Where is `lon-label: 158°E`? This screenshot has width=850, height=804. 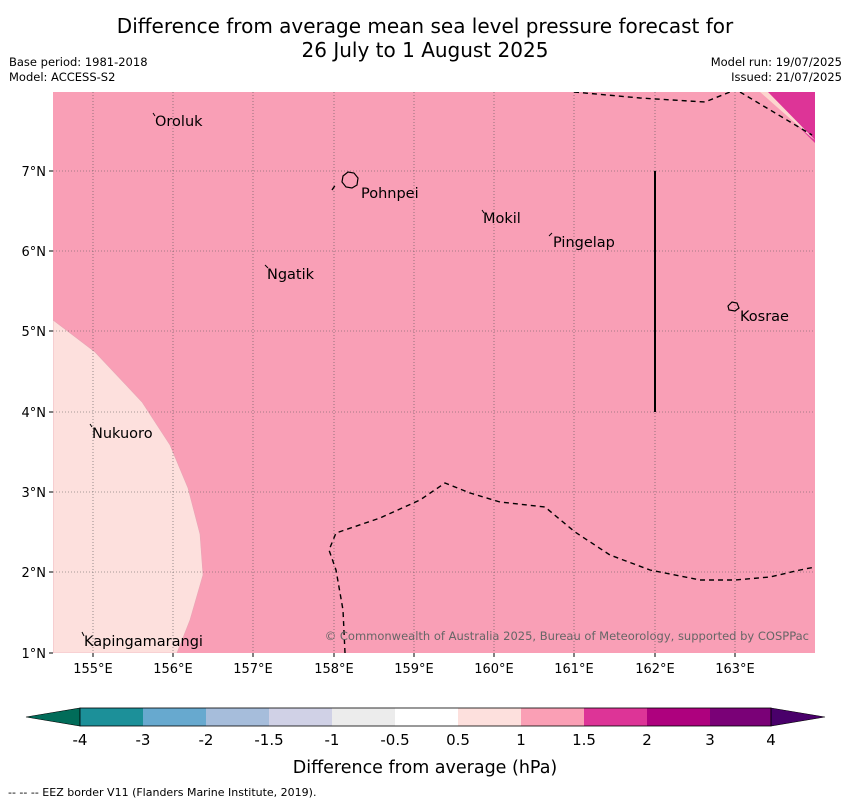
lon-label: 158°E is located at coordinates (334, 669).